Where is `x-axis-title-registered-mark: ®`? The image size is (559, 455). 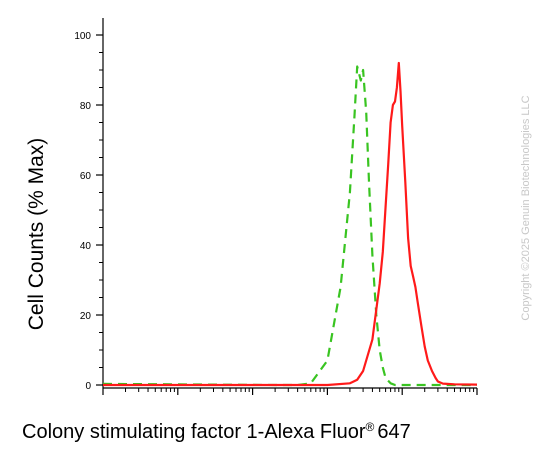 x-axis-title-registered-mark: ® is located at coordinates (369, 427).